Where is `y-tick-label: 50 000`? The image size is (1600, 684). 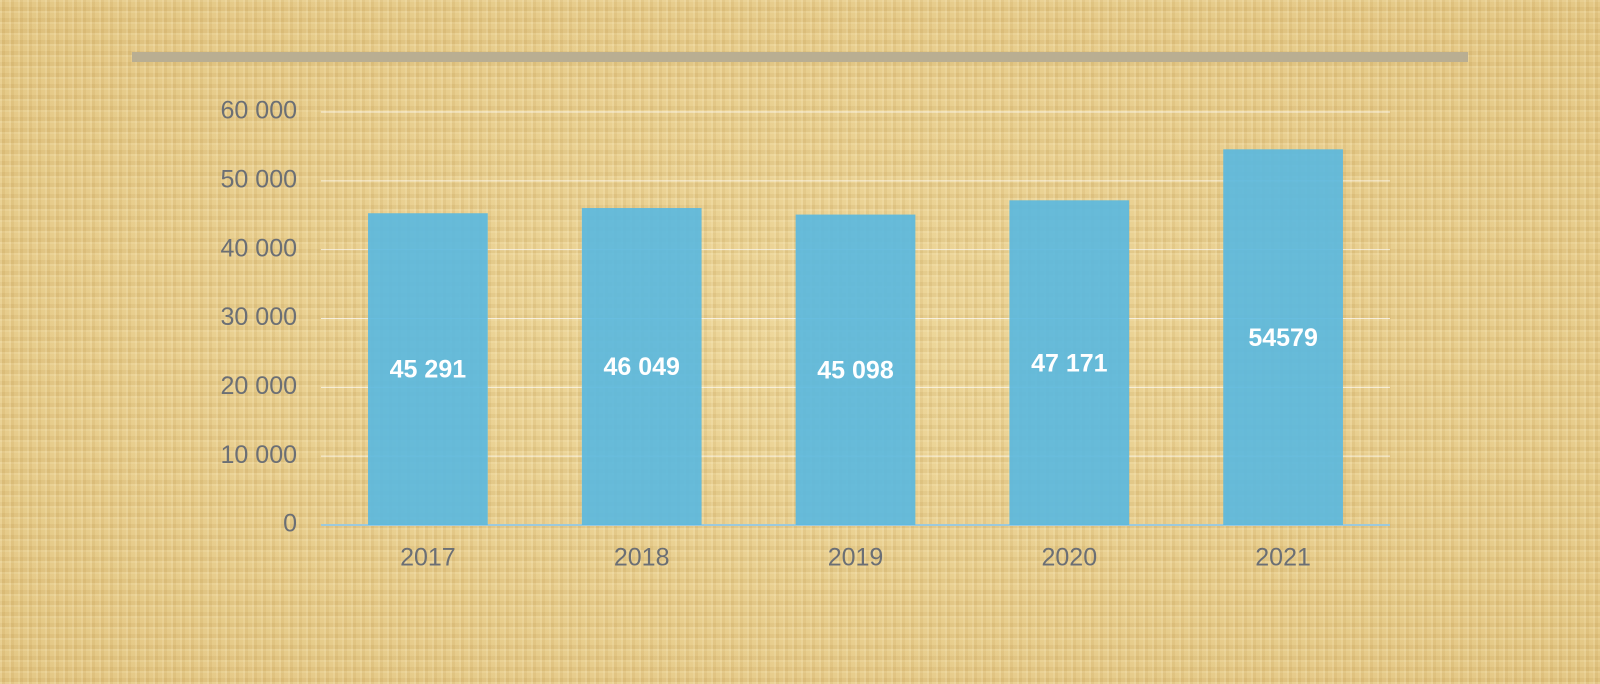 y-tick-label: 50 000 is located at coordinates (259, 179).